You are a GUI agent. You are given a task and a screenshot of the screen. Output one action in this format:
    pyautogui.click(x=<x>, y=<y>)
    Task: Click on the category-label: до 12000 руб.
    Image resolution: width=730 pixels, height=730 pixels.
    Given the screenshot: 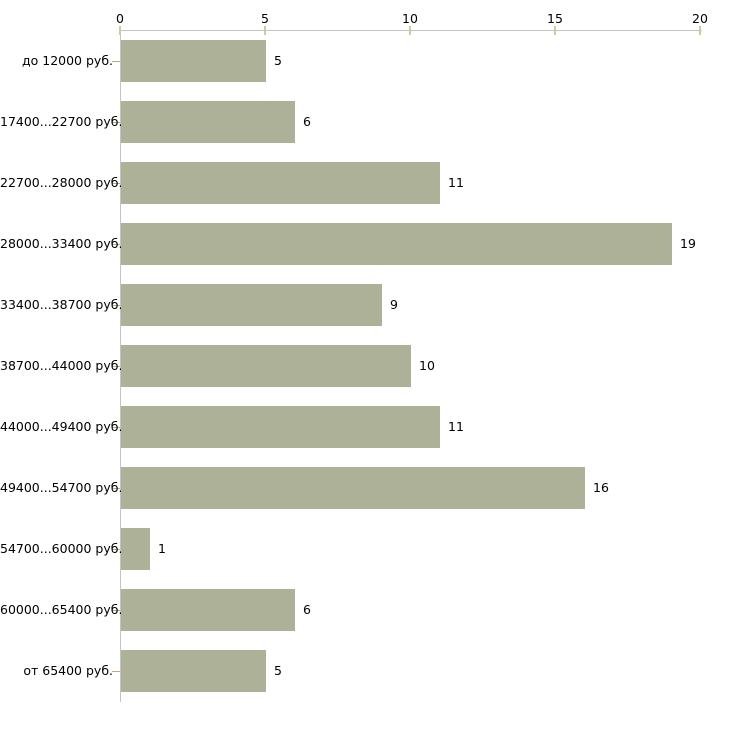 What is the action you would take?
    pyautogui.click(x=67, y=60)
    